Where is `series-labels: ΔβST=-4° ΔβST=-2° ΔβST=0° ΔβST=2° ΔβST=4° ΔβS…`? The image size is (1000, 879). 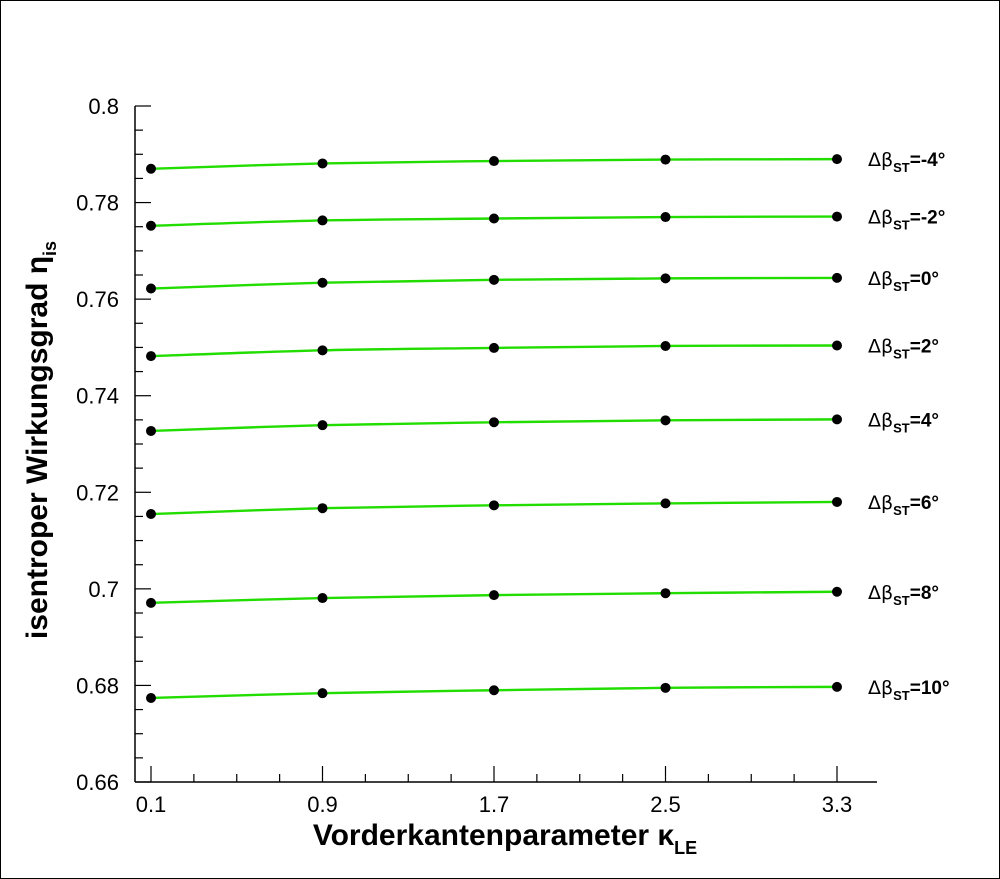 series-labels: ΔβST=-4° ΔβST=-2° ΔβST=0° ΔβST=2° ΔβST=4° ΔβS… is located at coordinates (909, 426).